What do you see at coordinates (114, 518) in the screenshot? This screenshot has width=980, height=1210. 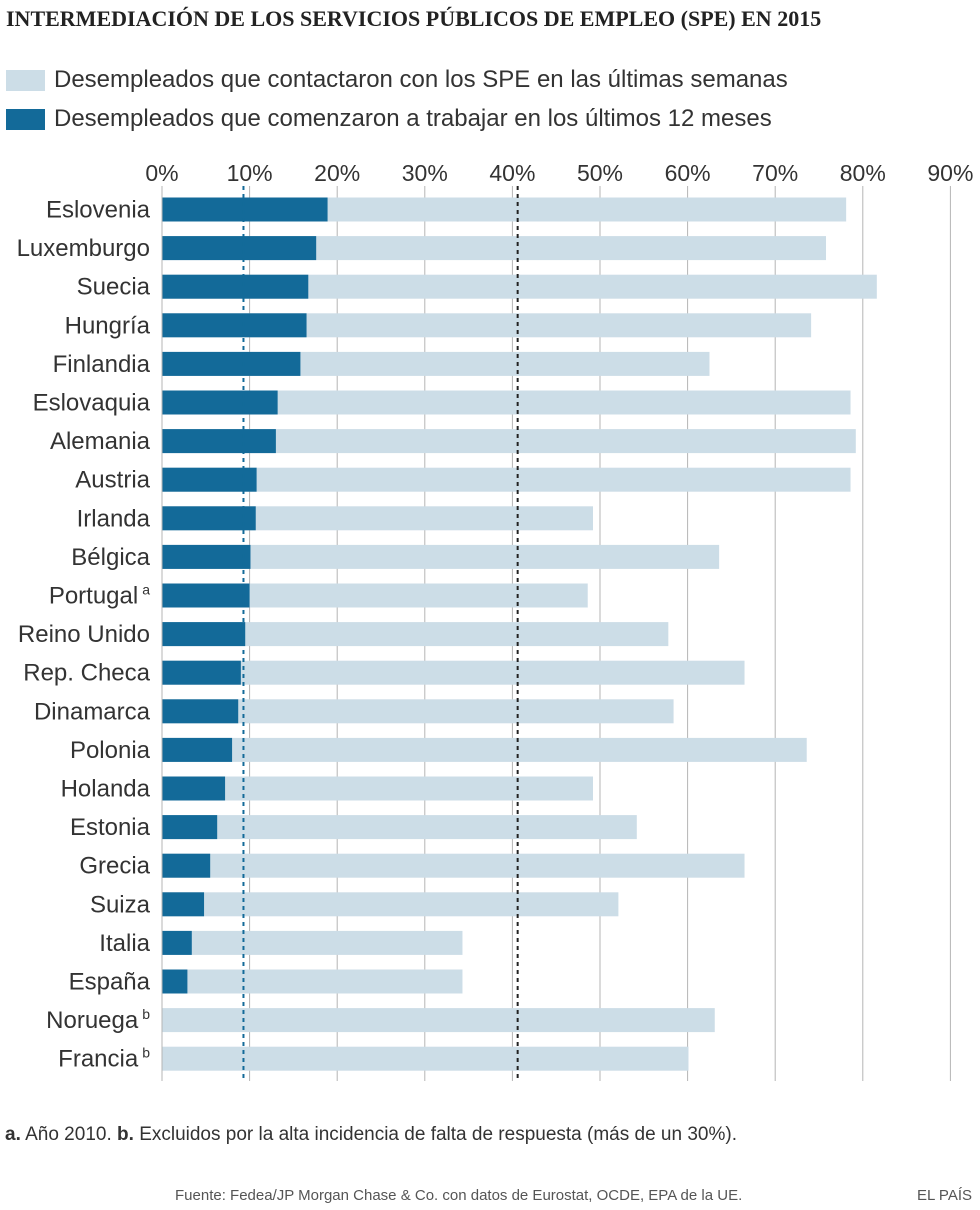 I see `category-label-8: Irlanda` at bounding box center [114, 518].